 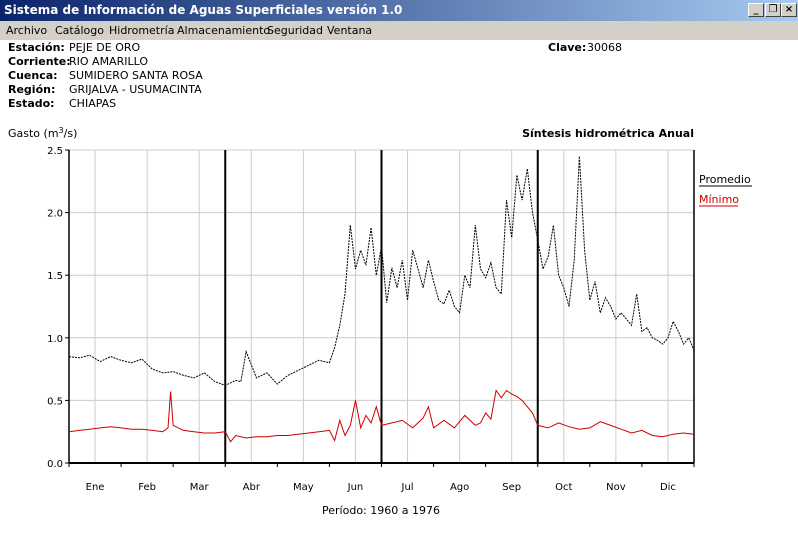 What do you see at coordinates (381, 416) in the screenshot?
I see `series-line-minimo` at bounding box center [381, 416].